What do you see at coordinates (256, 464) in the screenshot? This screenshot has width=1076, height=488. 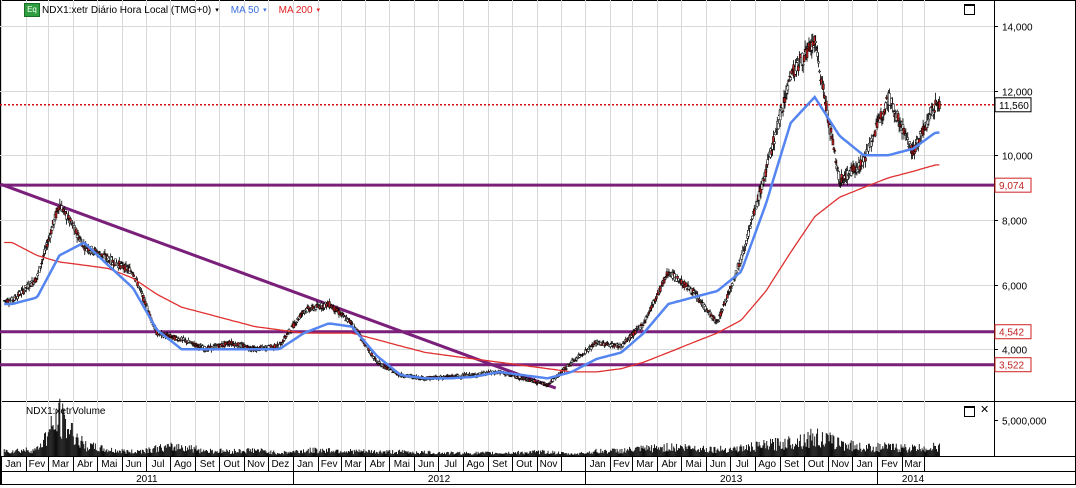 I see `month-label: Nov` at bounding box center [256, 464].